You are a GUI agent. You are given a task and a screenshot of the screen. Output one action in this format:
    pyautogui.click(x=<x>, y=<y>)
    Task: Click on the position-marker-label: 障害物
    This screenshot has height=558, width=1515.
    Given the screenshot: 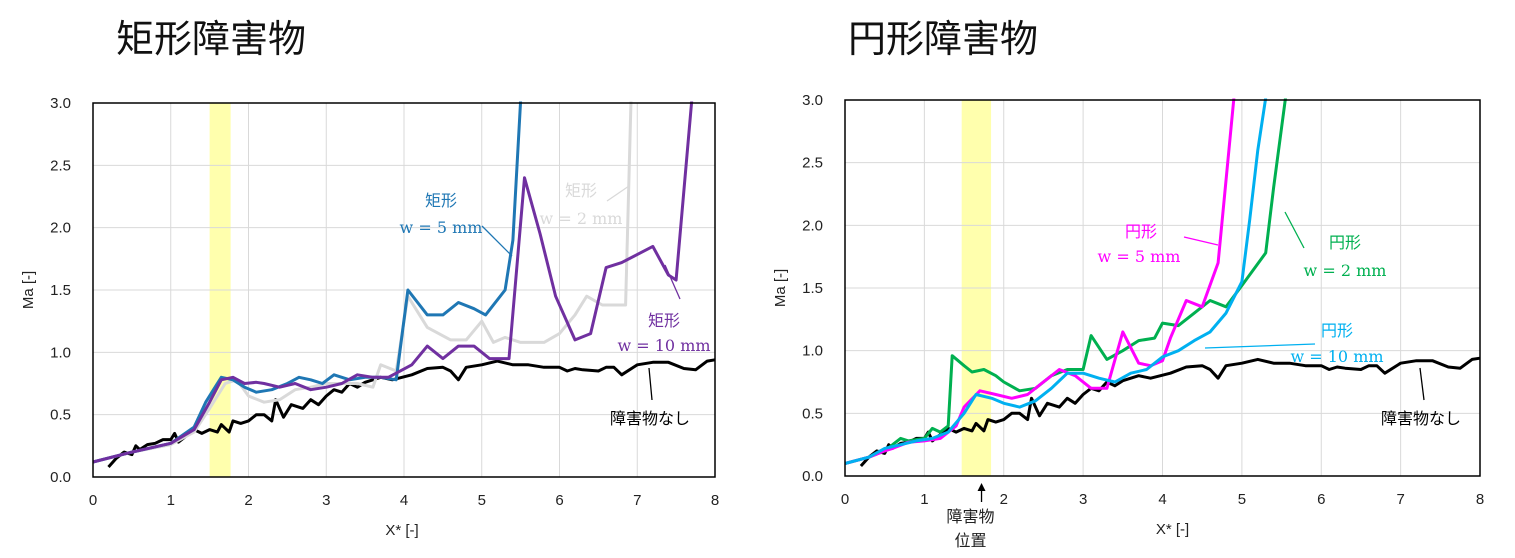 What is the action you would take?
    pyautogui.click(x=971, y=516)
    